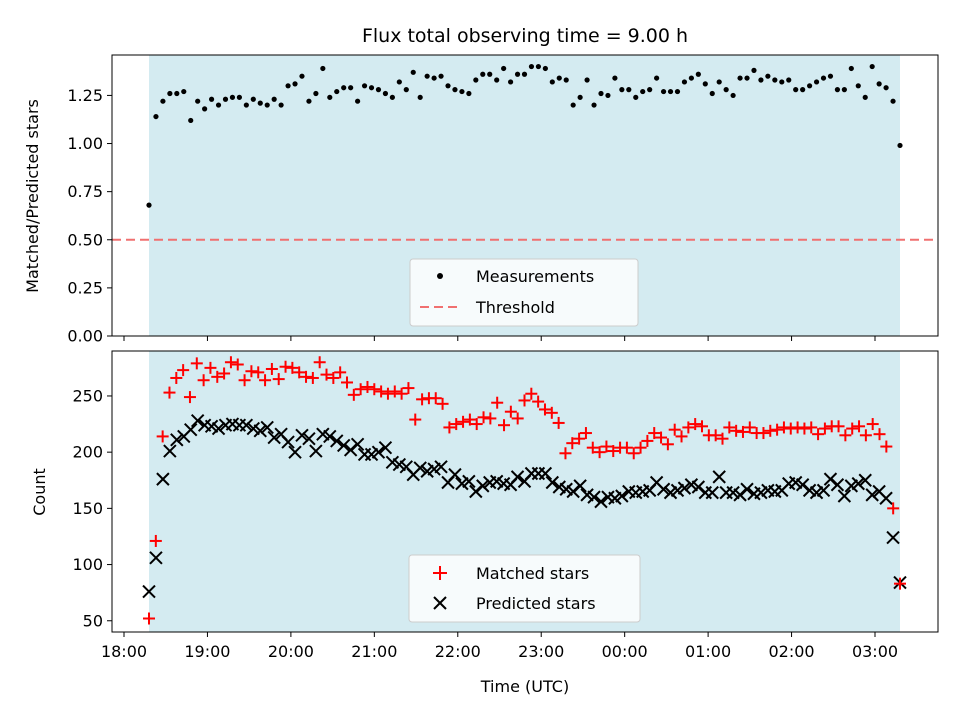 Image resolution: width=960 pixels, height=720 pixels. What do you see at coordinates (374, 651) in the screenshot?
I see `x-tick-label: 21:00` at bounding box center [374, 651].